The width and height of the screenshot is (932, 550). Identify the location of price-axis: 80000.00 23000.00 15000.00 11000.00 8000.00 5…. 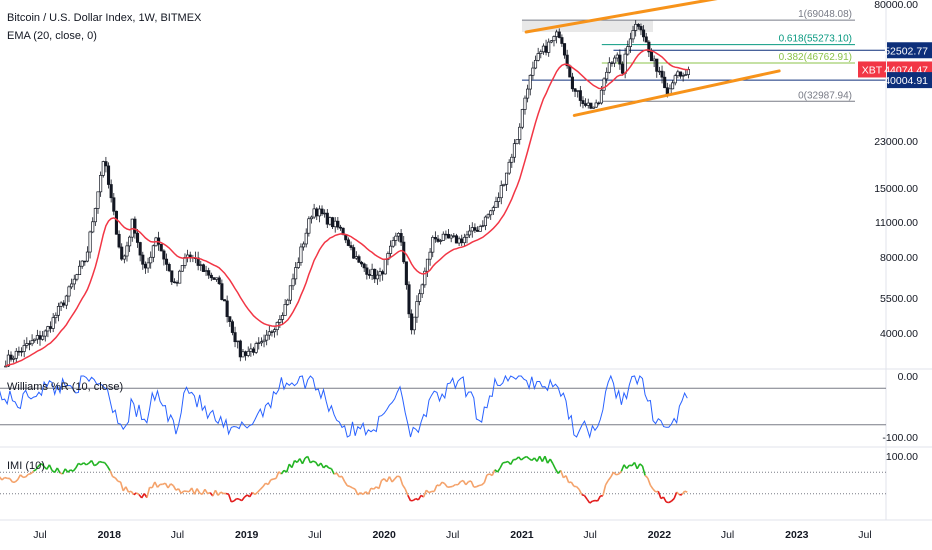
(896, 170).